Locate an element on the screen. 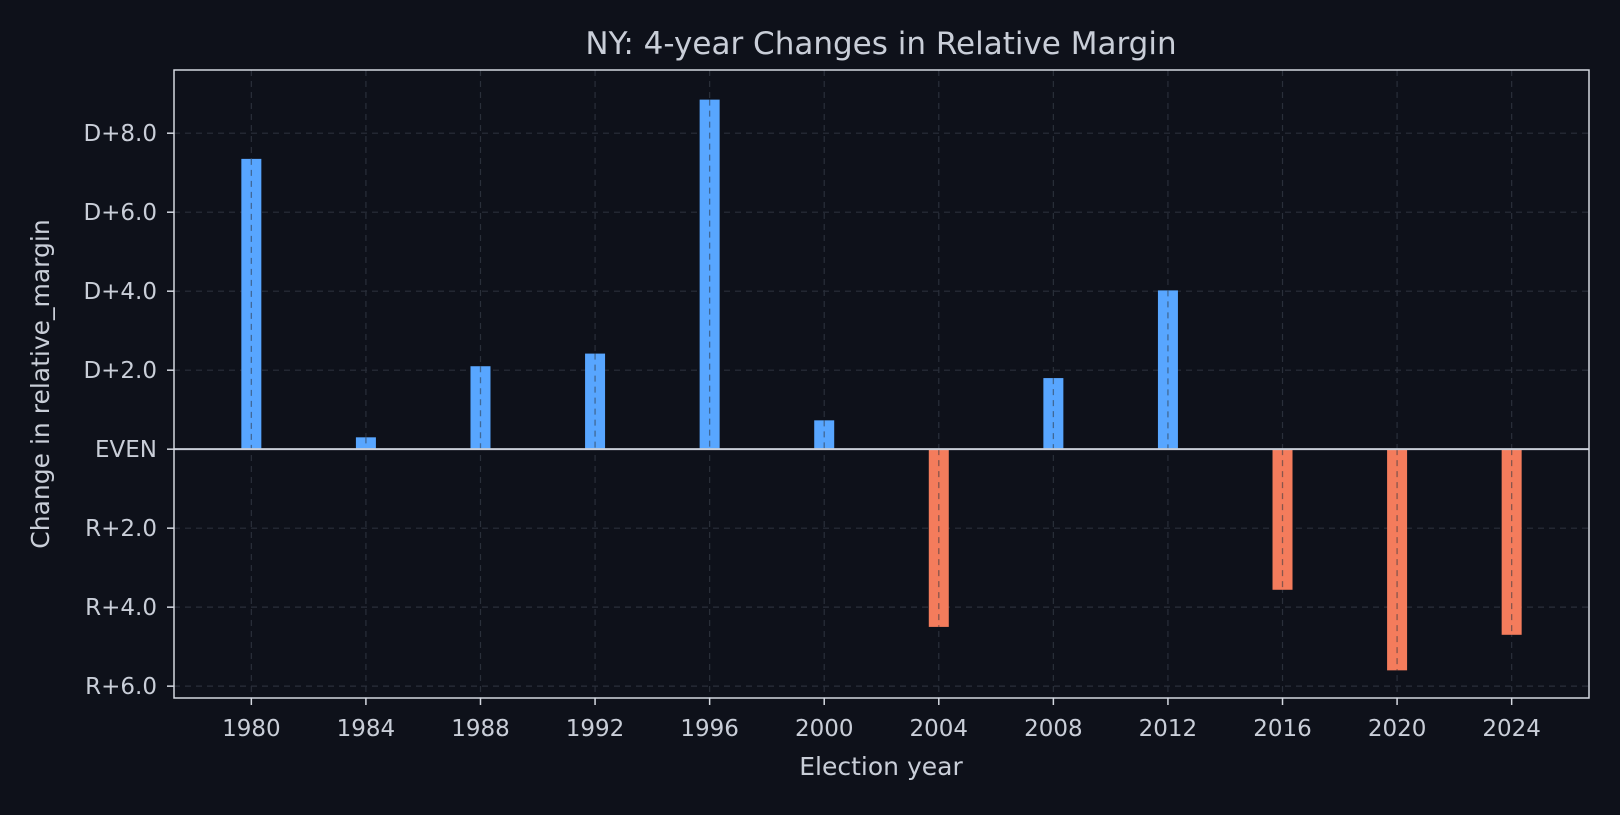  y-tick-label: D+2.0 is located at coordinates (120, 371).